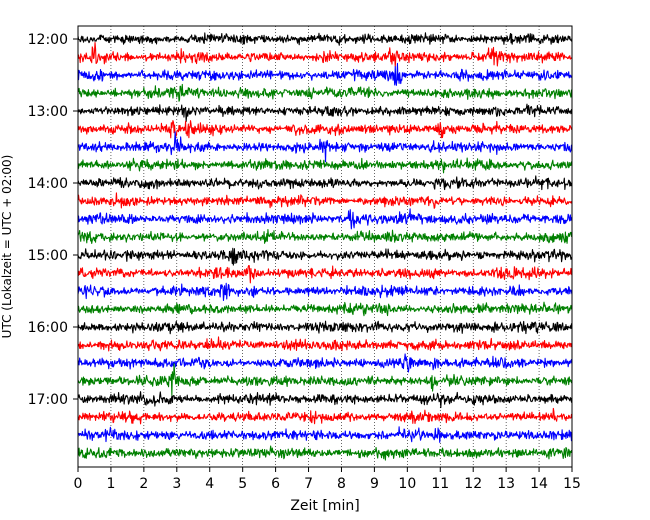 The width and height of the screenshot is (650, 520). Describe the element at coordinates (324, 506) in the screenshot. I see `x-axis-label: Zeit [min]` at that location.